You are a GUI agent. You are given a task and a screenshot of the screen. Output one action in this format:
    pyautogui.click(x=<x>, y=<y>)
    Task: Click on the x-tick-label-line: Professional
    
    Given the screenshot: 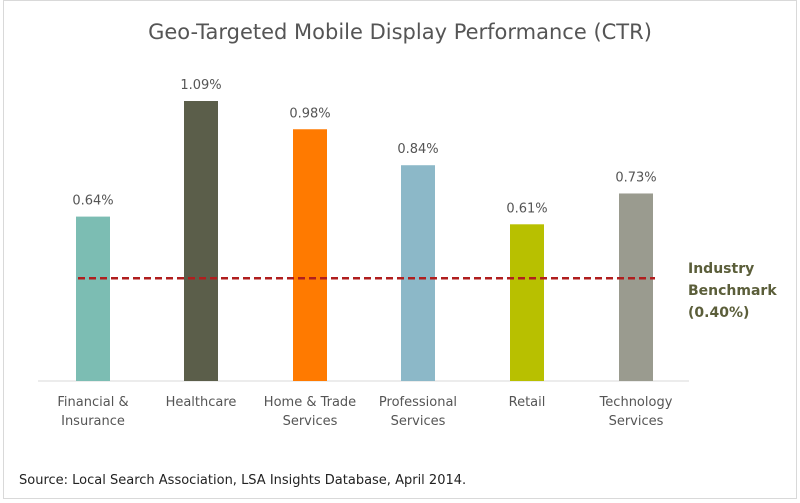 What is the action you would take?
    pyautogui.click(x=418, y=402)
    